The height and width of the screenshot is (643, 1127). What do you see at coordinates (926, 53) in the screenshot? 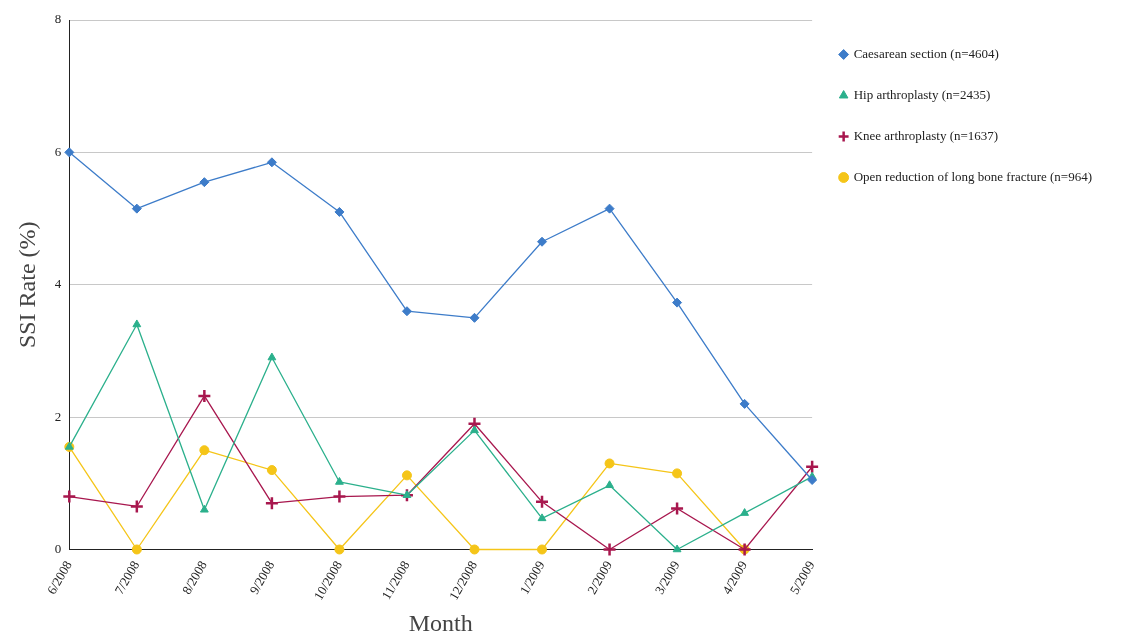
I see `legend-label: Caesarean section (n=4604)` at bounding box center [926, 53].